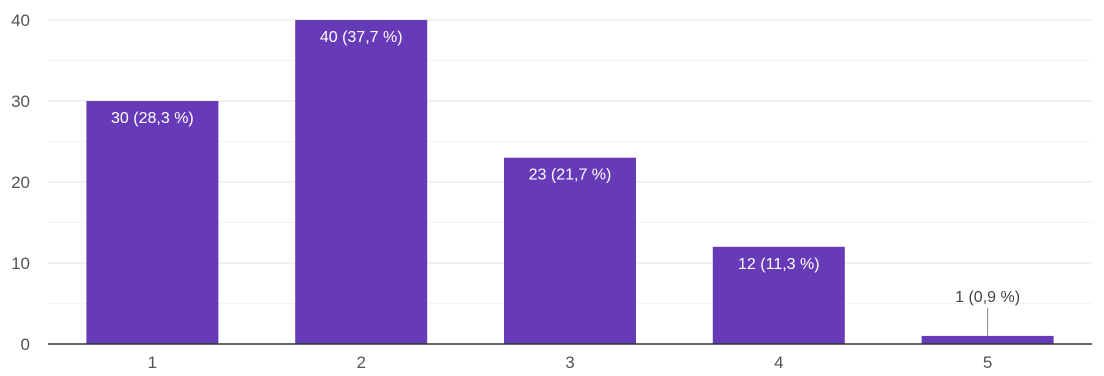  I want to click on bar-data-label: 1 (0,9 %), so click(987, 297).